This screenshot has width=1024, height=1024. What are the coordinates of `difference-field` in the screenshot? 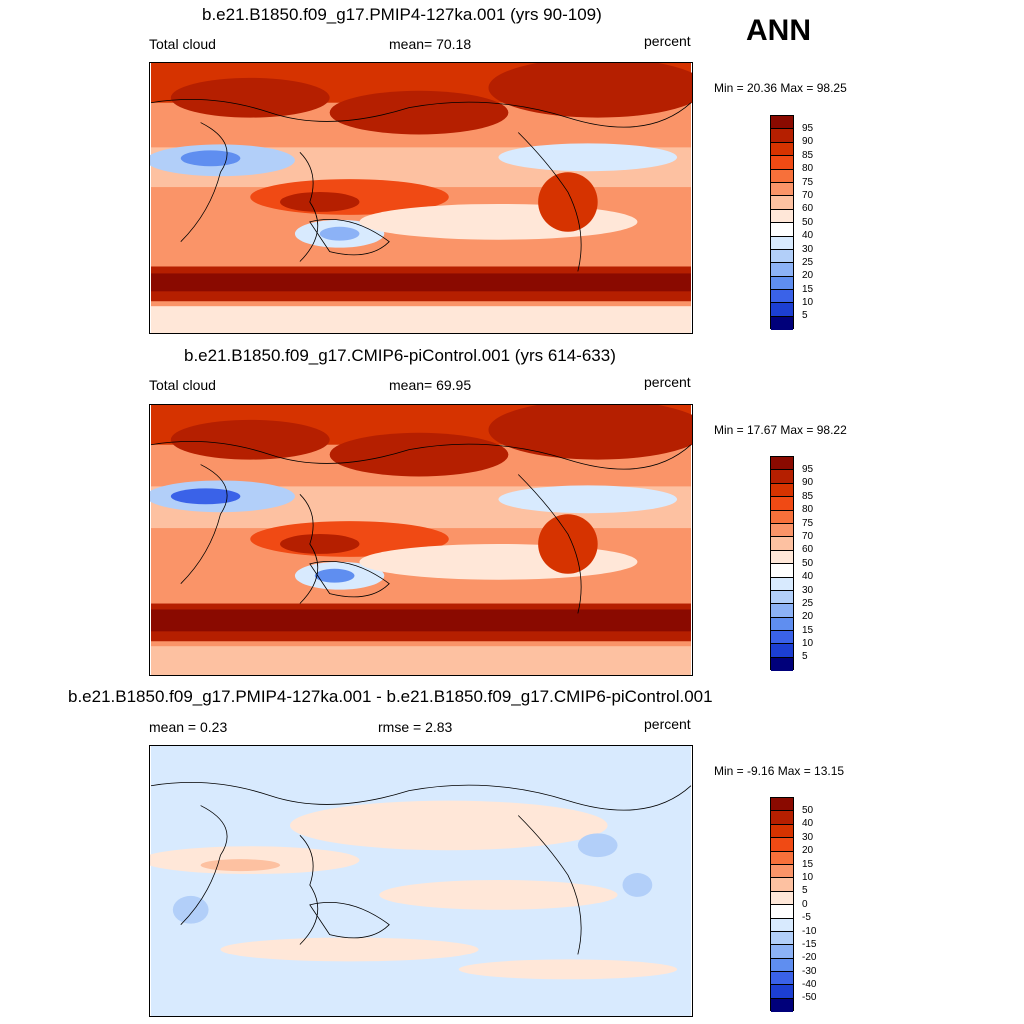 It's located at (421, 881).